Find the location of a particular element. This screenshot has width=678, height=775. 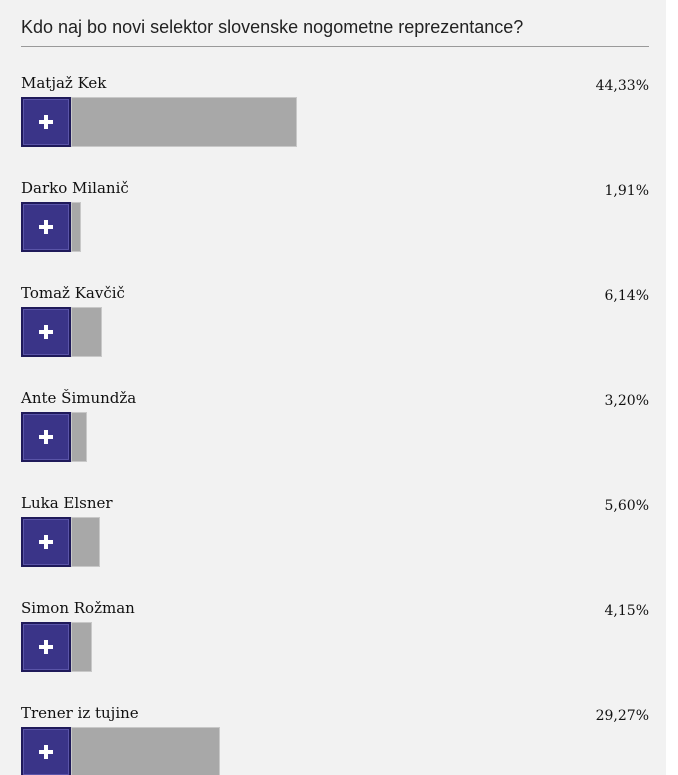

option-label: Darko Milanič is located at coordinates (75, 188).